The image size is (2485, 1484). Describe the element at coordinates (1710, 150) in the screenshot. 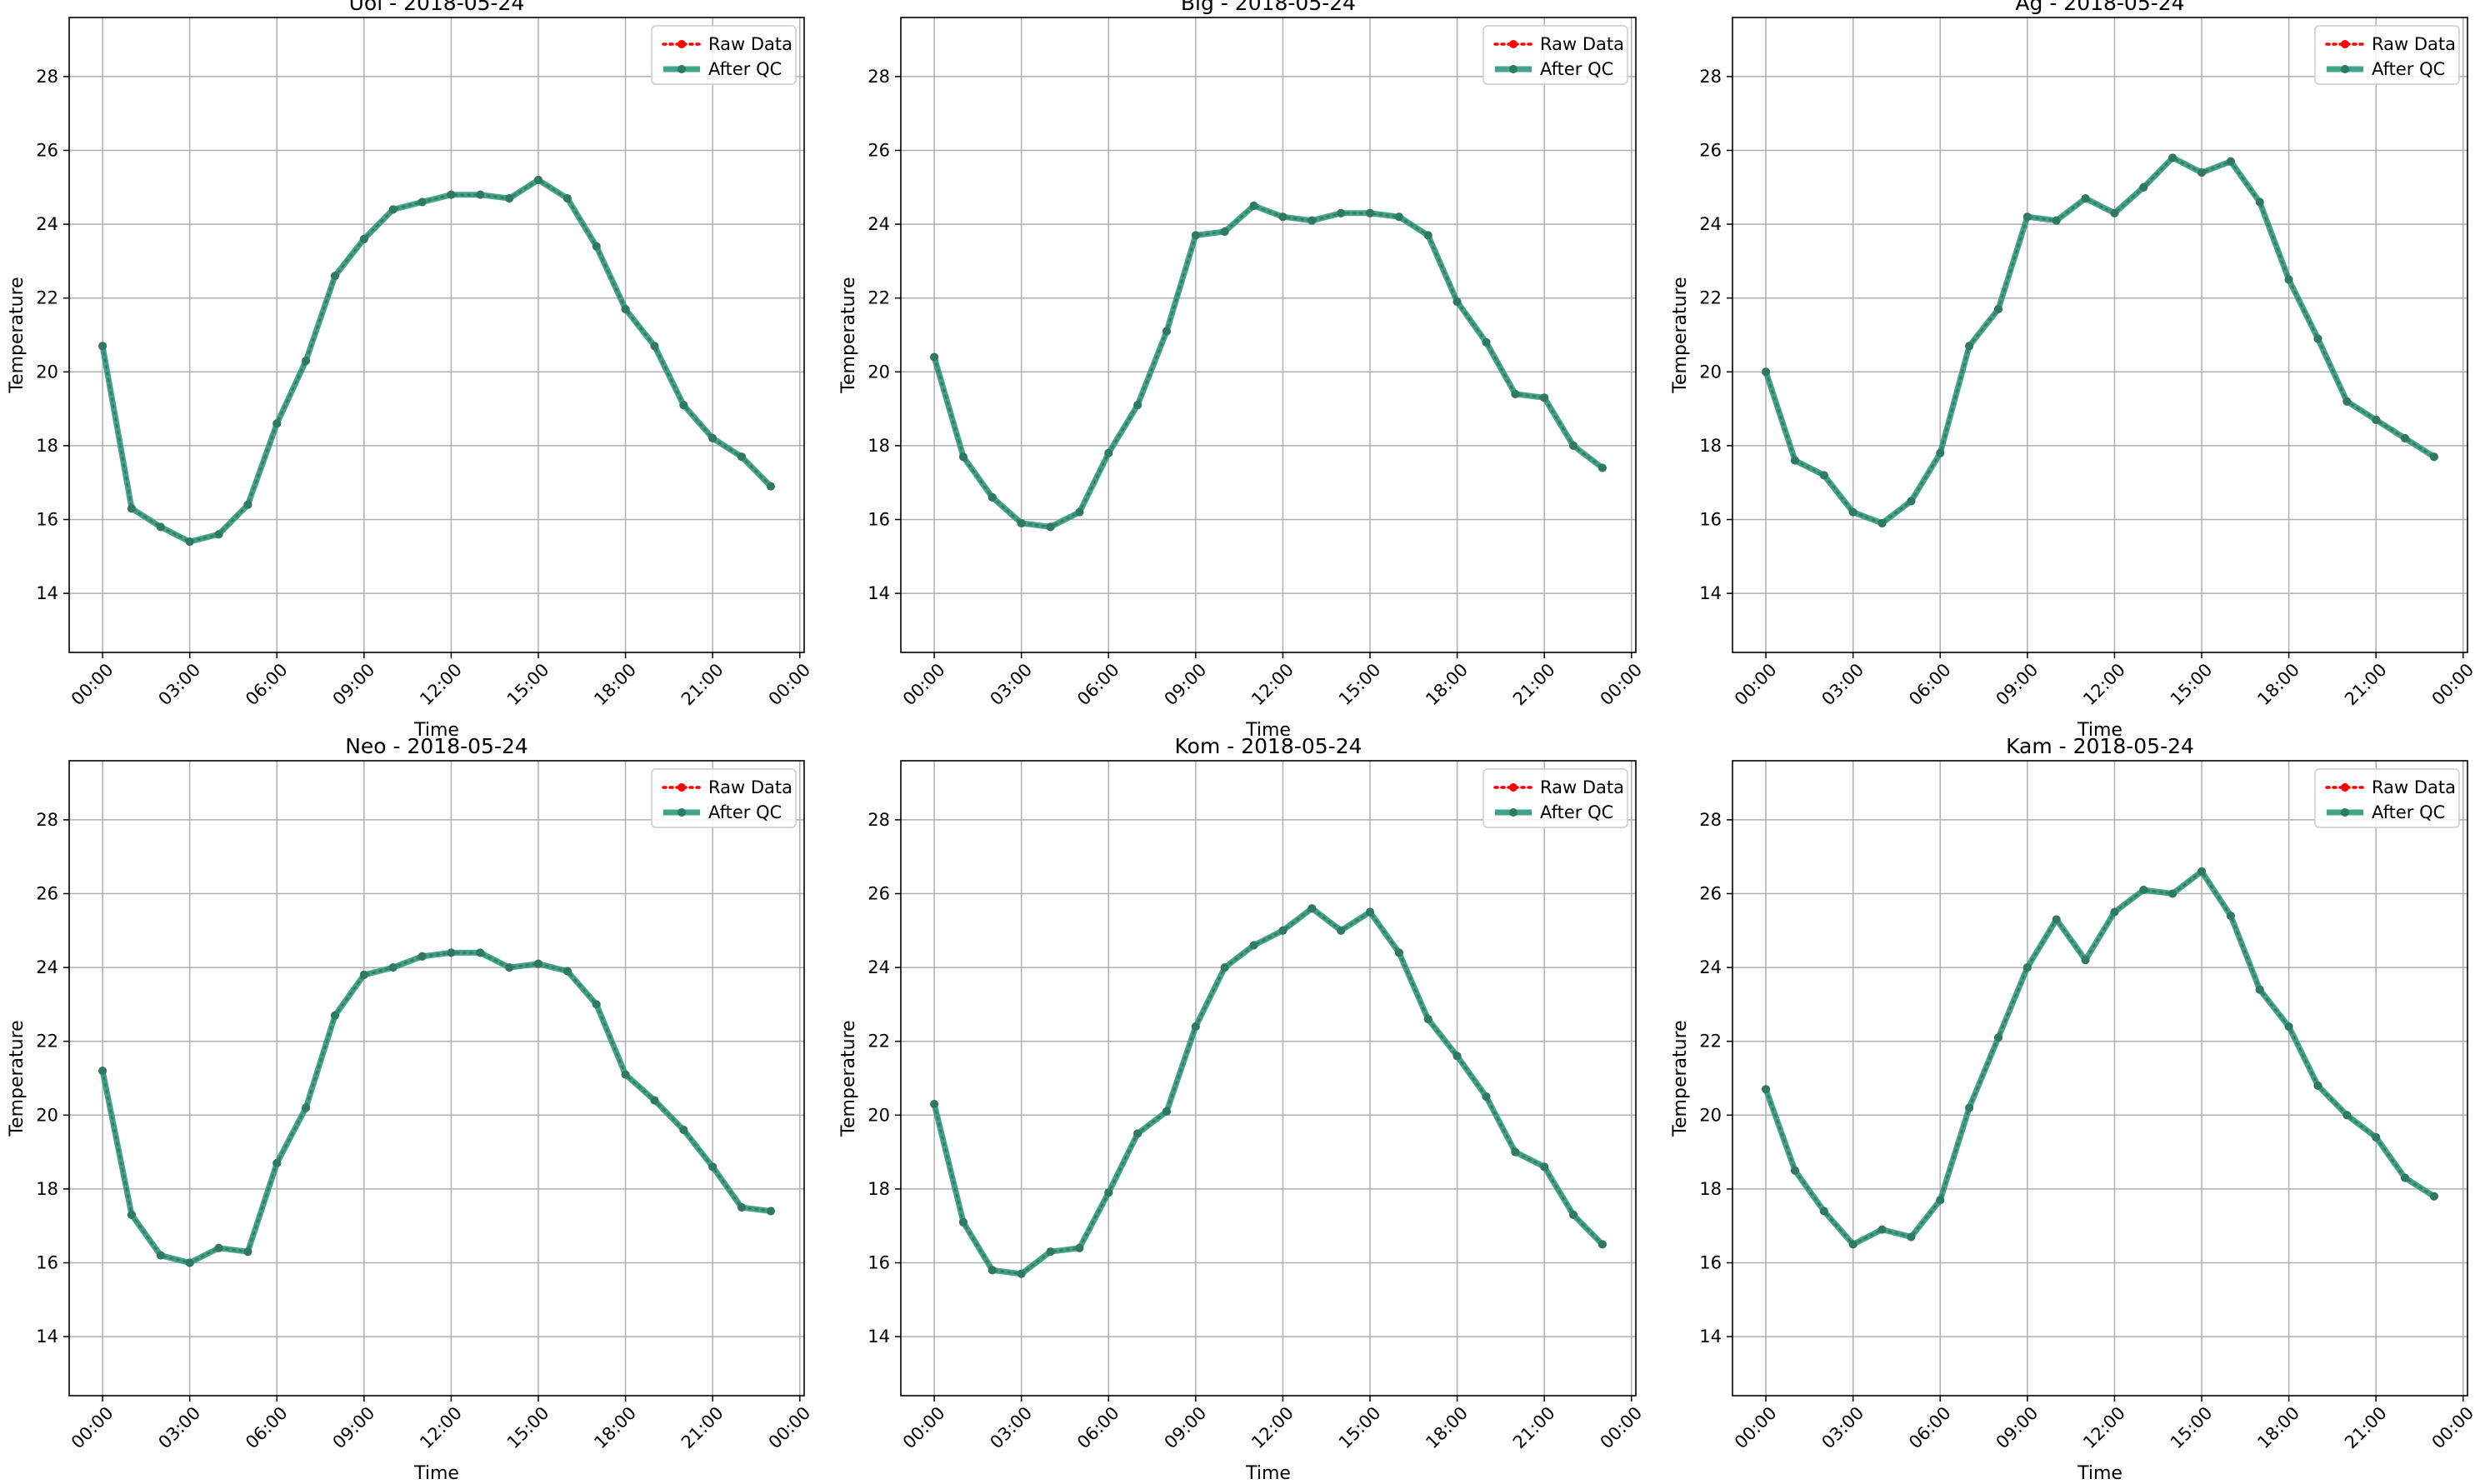

I see `y-tick-label: 26` at that location.